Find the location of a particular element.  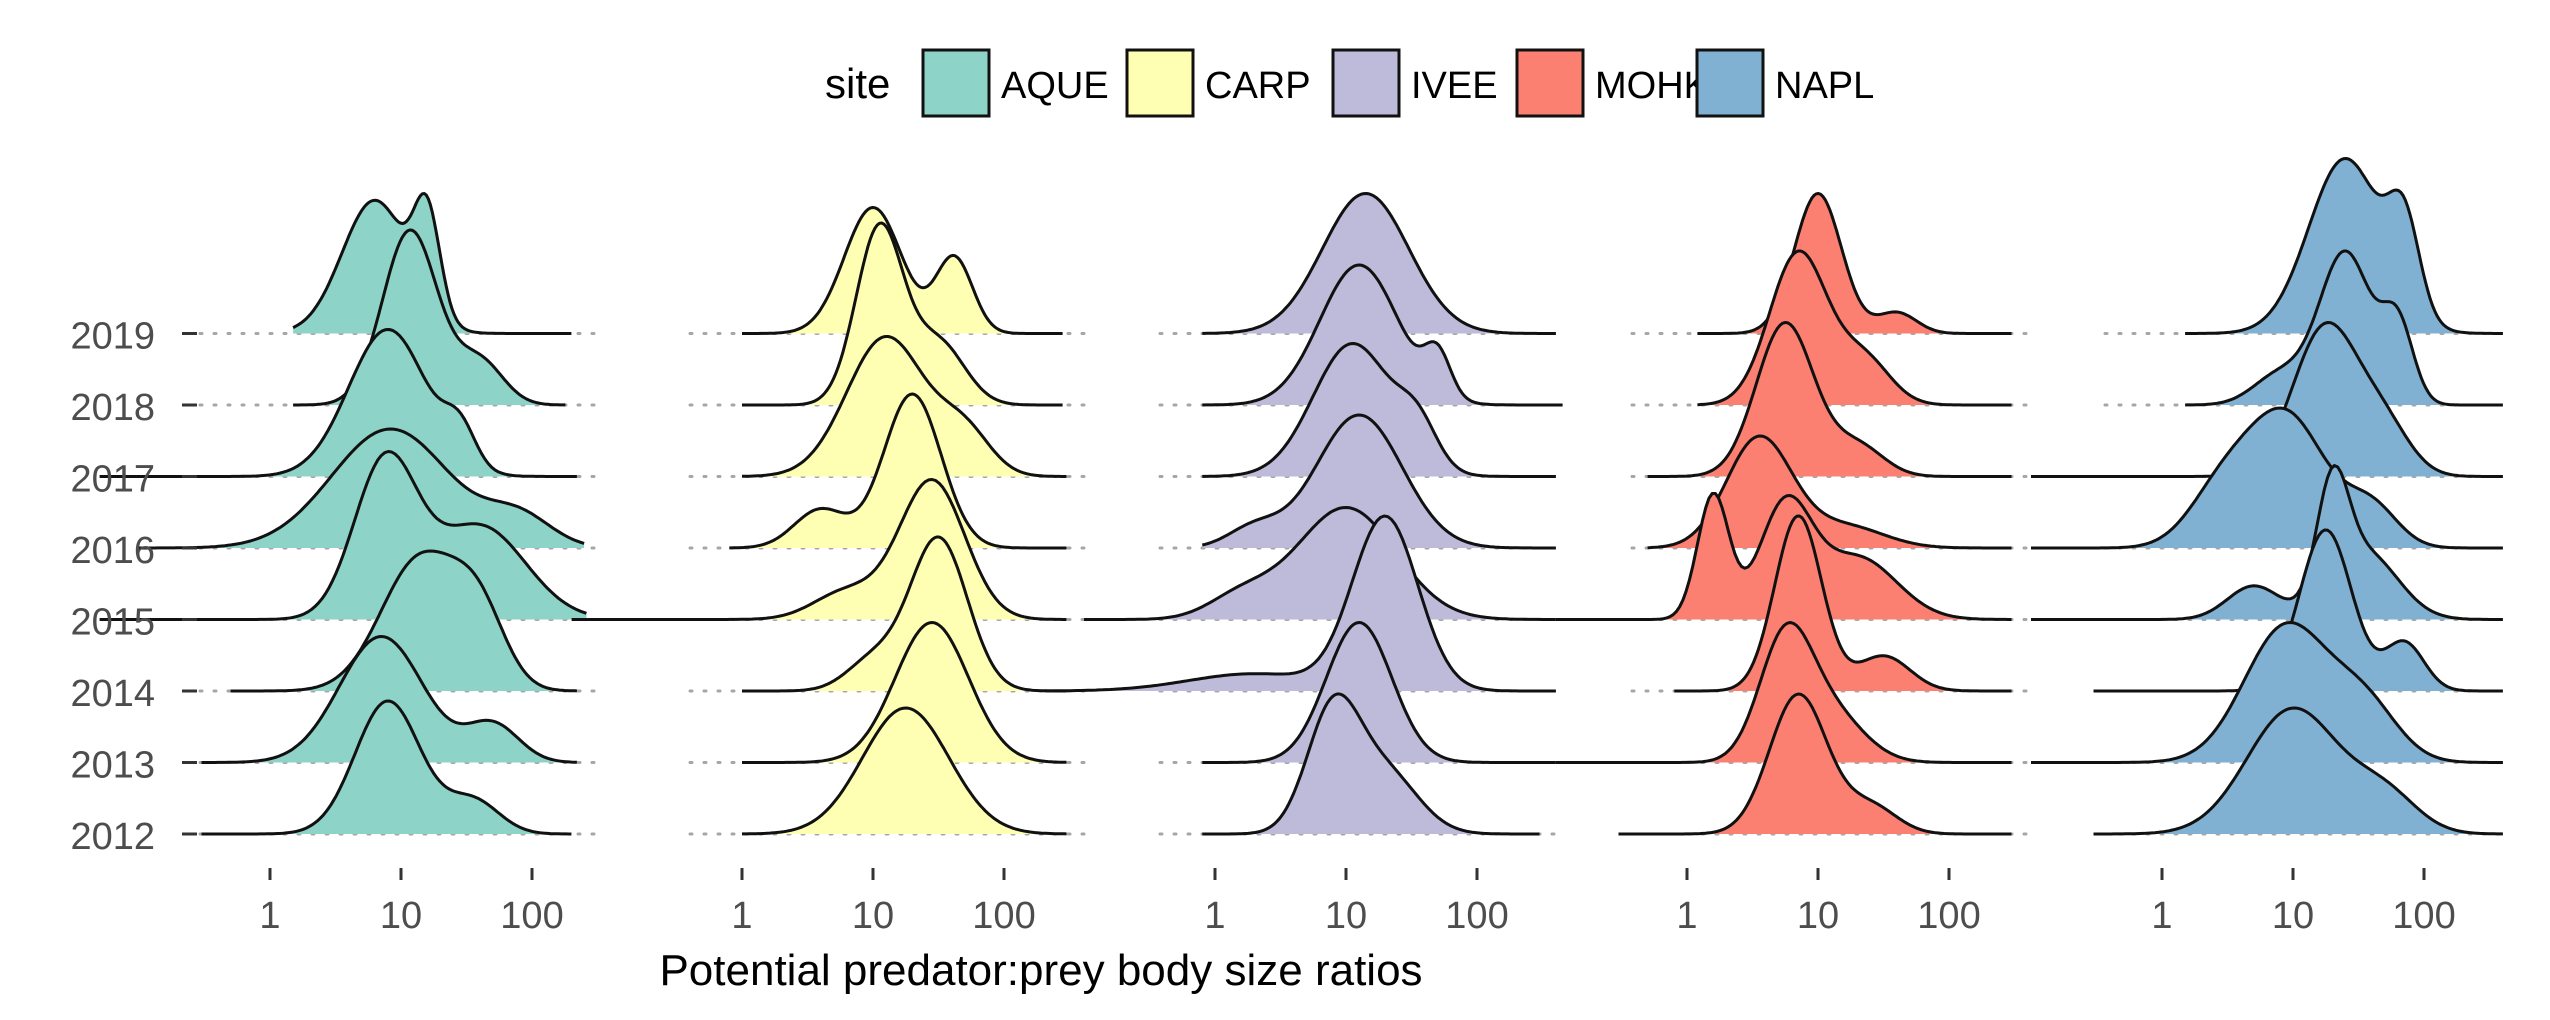

ridge-fill-aque-2014 is located at coordinates (403, 621).